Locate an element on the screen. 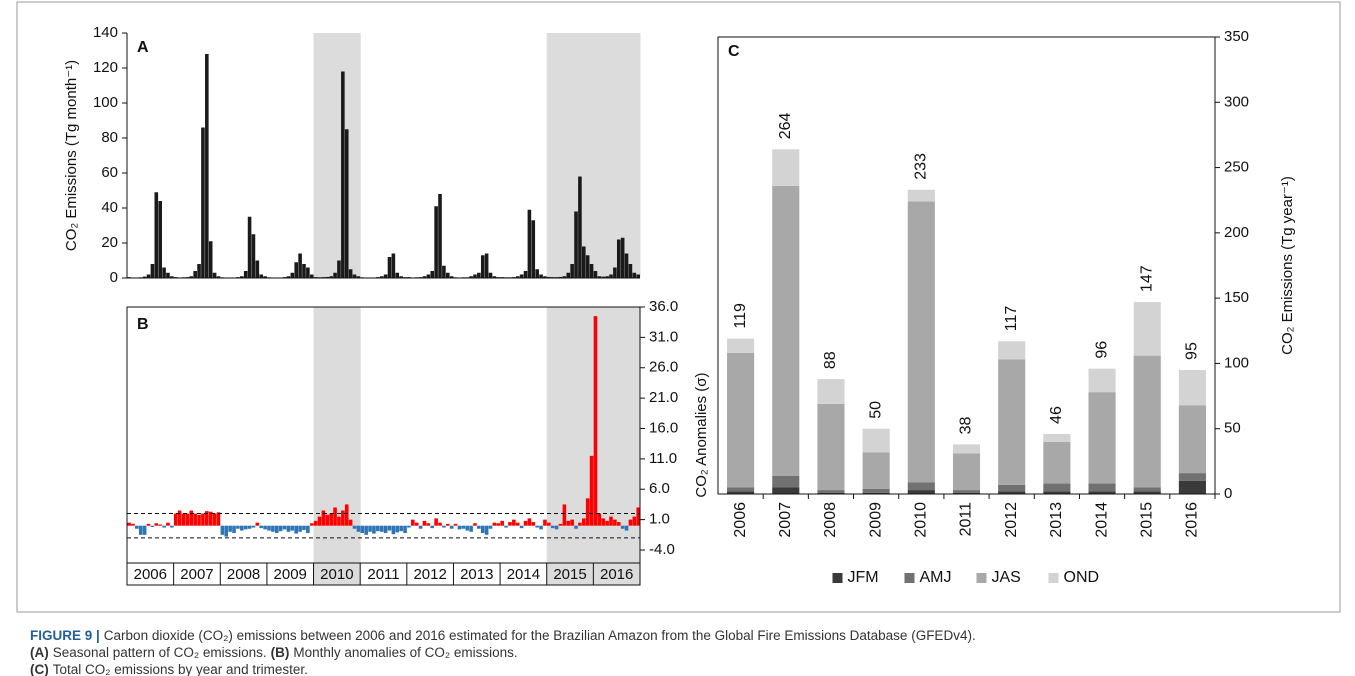 The width and height of the screenshot is (1355, 676). y-tick-label: 140 is located at coordinates (105, 32).